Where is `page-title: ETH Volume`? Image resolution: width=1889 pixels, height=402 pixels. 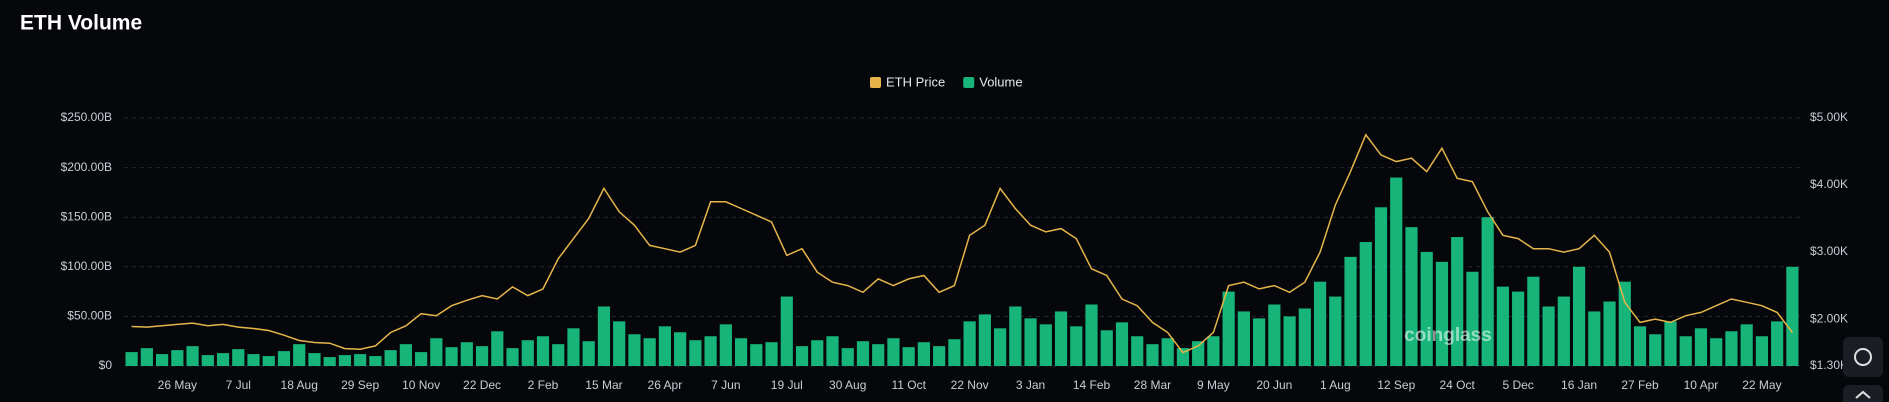
page-title: ETH Volume is located at coordinates (81, 23).